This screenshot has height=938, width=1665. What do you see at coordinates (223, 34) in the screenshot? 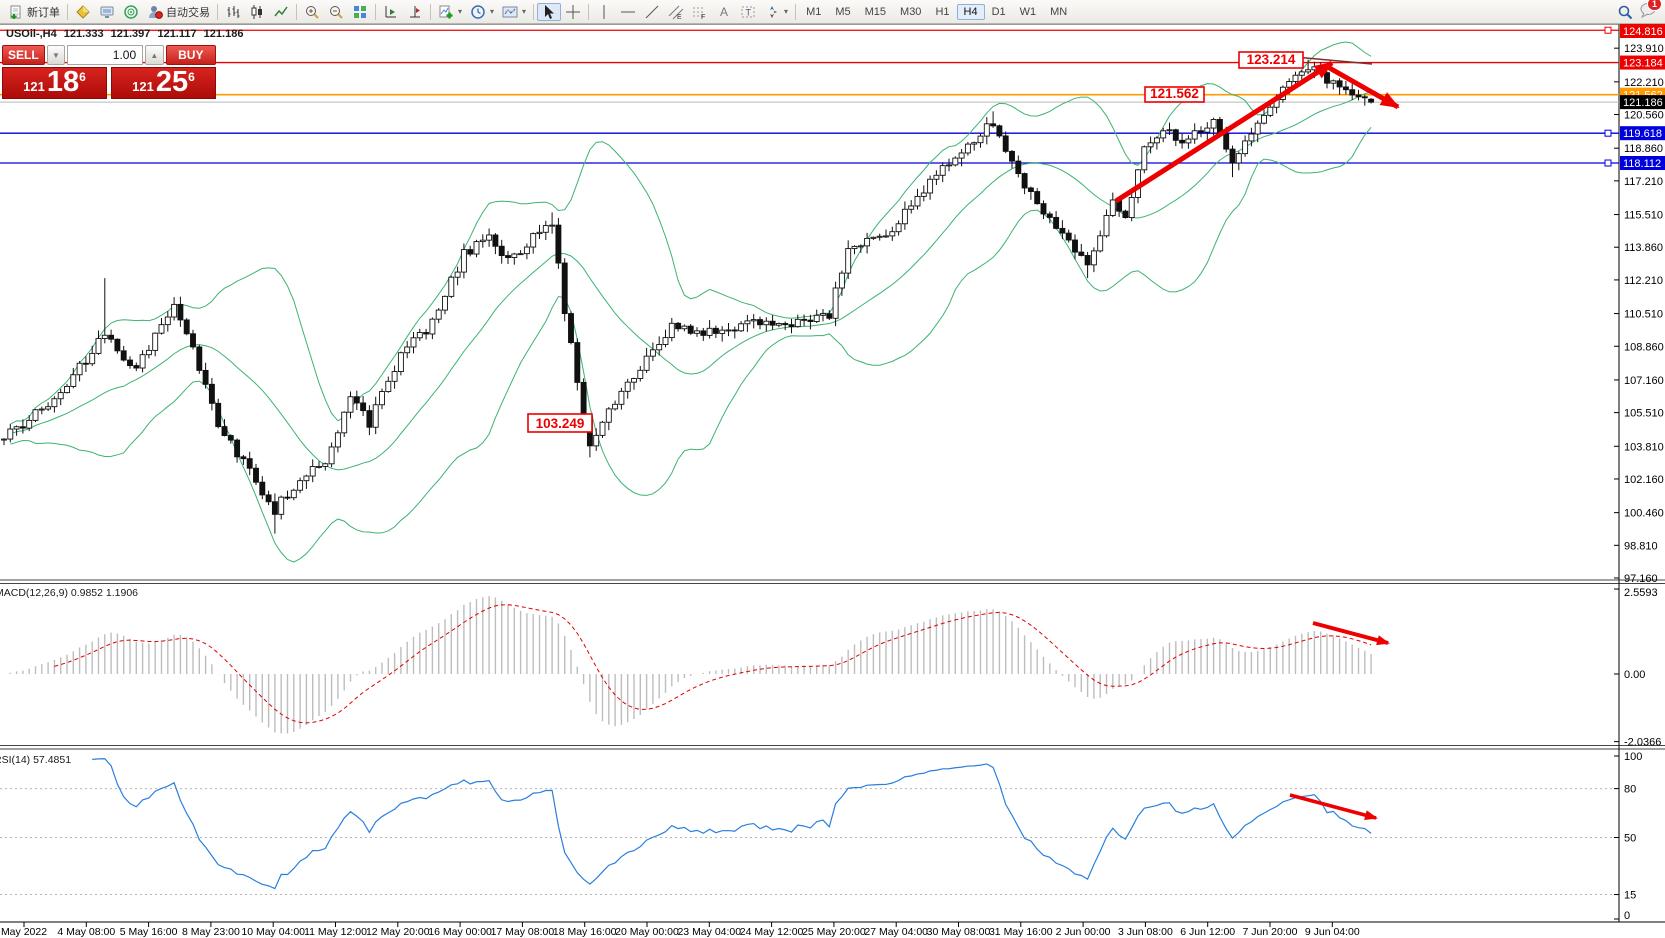
I see `ohlc-close: 121.186` at bounding box center [223, 34].